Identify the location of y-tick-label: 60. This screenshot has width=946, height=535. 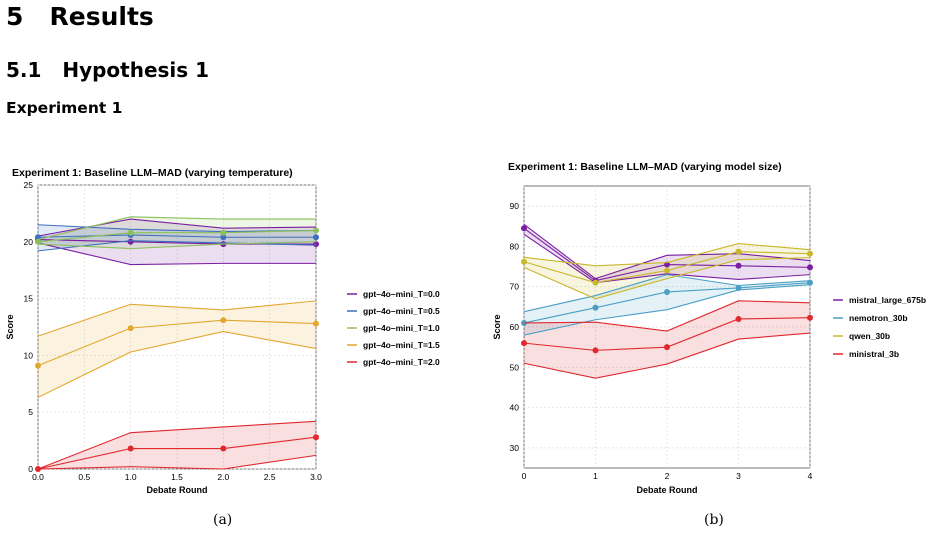
(515, 327).